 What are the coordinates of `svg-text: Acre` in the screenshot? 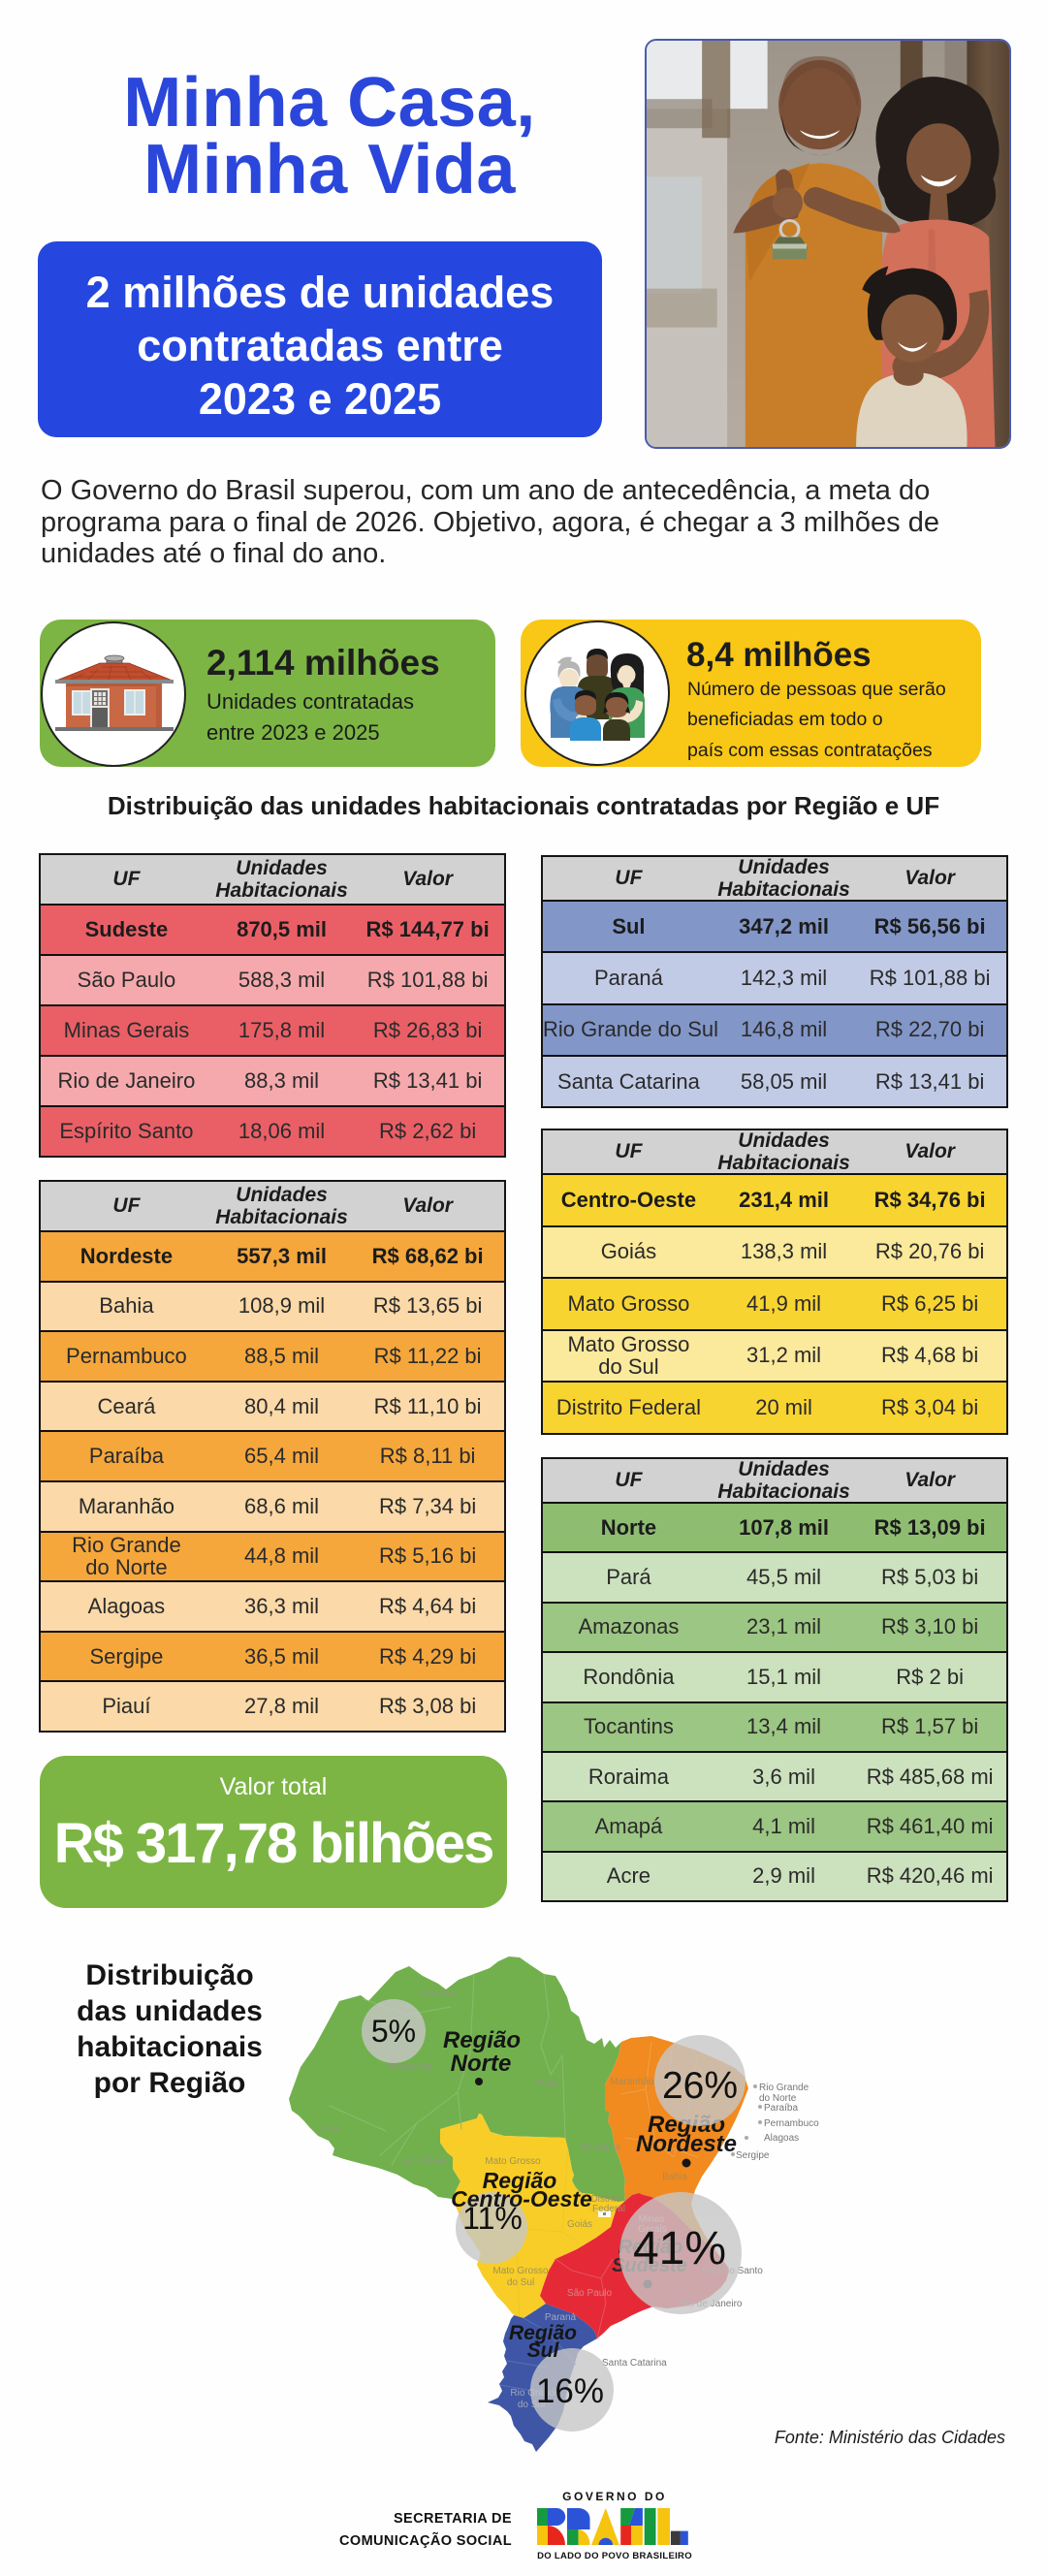 It's located at (330, 2129).